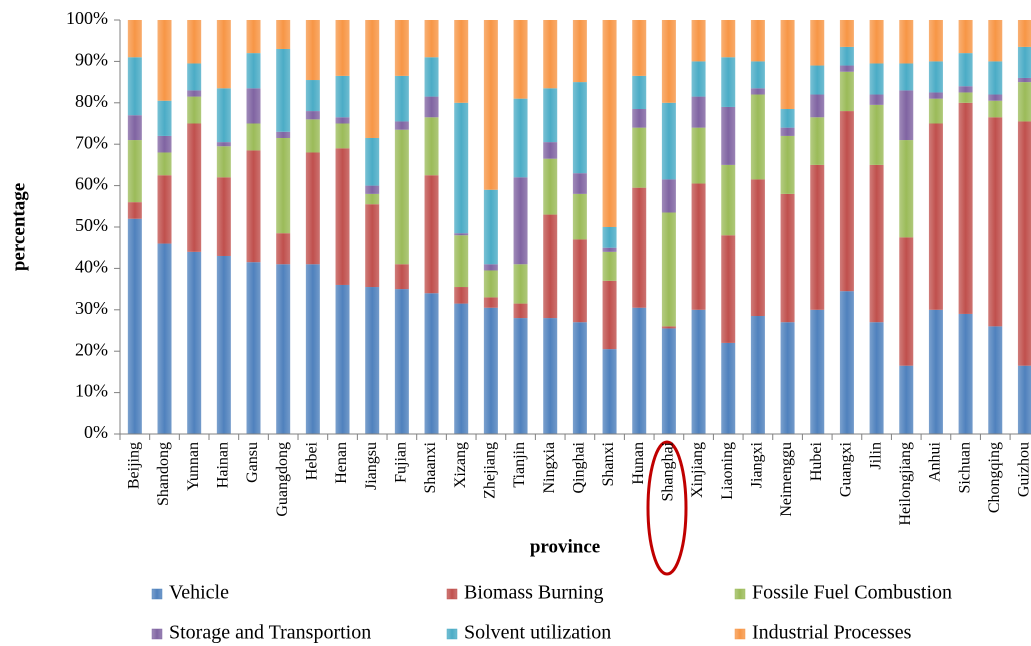 The height and width of the screenshot is (646, 1031). I want to click on y-tick-label: 0%, so click(96, 432).